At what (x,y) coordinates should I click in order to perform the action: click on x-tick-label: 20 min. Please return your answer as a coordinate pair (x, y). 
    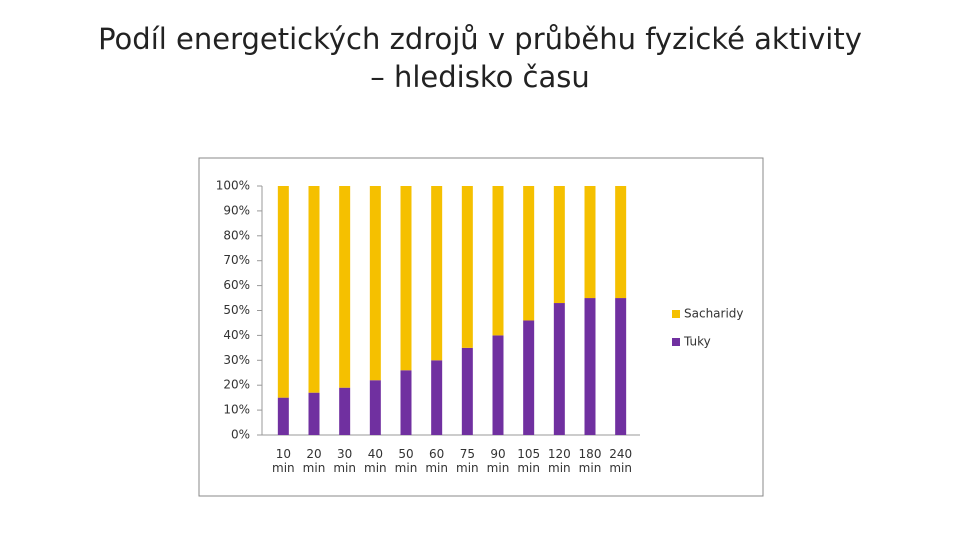
    Looking at the image, I should click on (314, 461).